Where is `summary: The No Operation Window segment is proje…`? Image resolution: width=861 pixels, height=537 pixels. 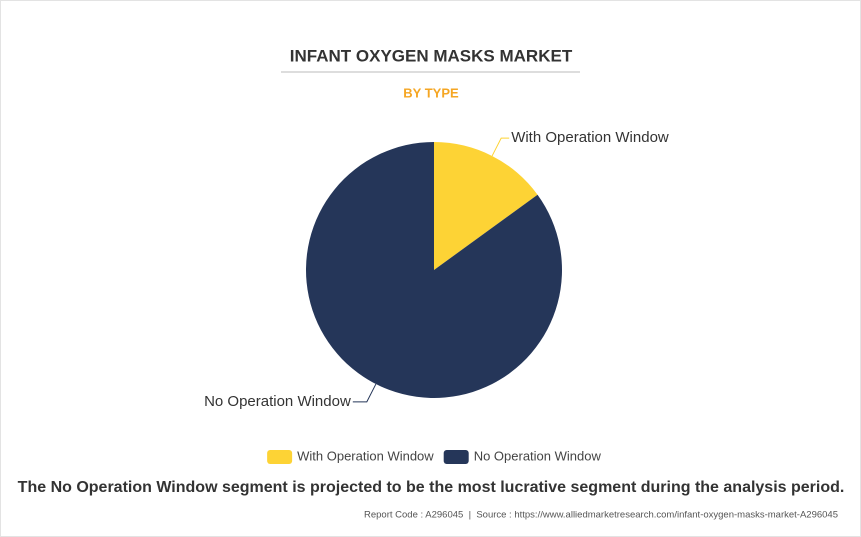
summary: The No Operation Window segment is proje… is located at coordinates (431, 487).